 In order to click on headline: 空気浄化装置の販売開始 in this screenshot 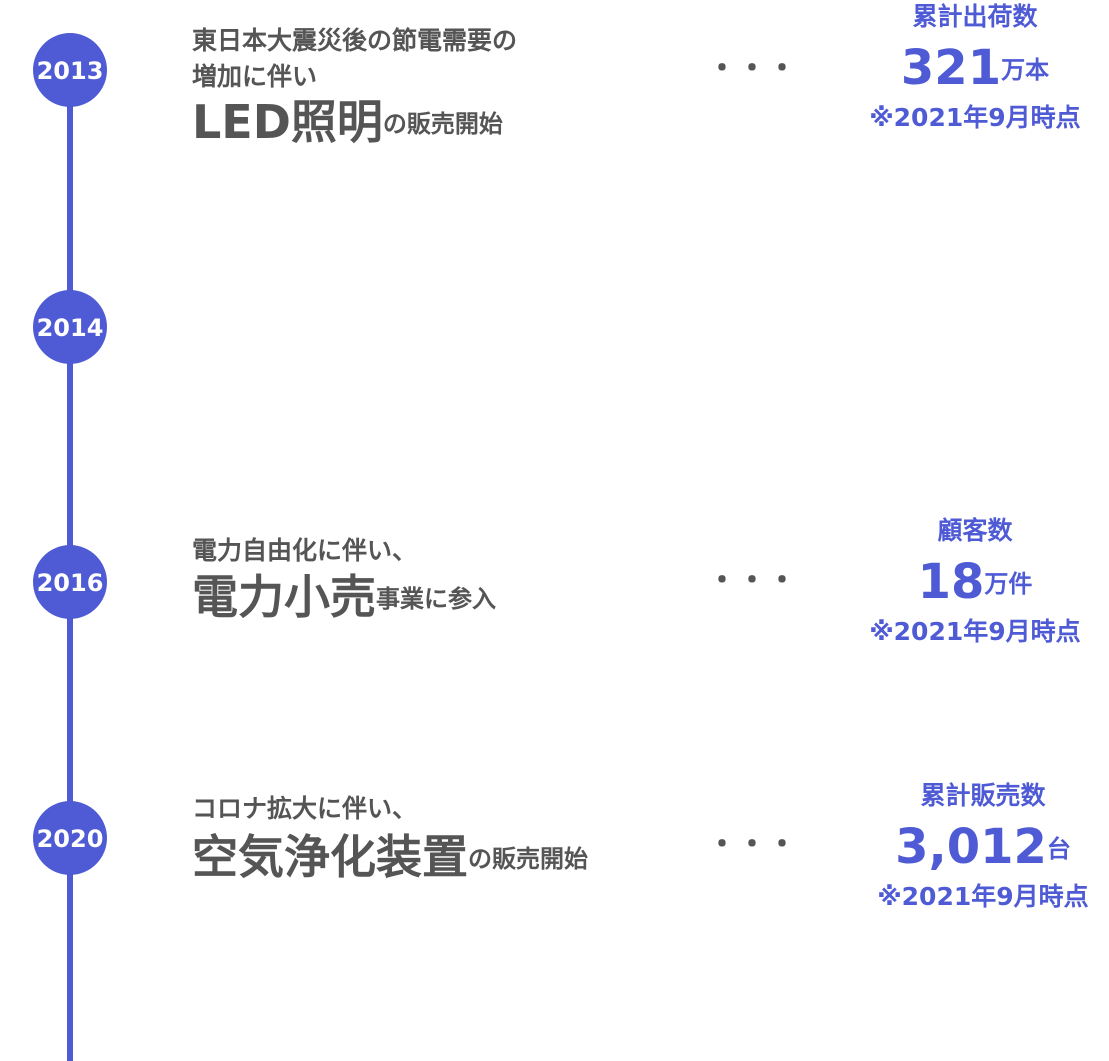, I will do `click(390, 857)`.